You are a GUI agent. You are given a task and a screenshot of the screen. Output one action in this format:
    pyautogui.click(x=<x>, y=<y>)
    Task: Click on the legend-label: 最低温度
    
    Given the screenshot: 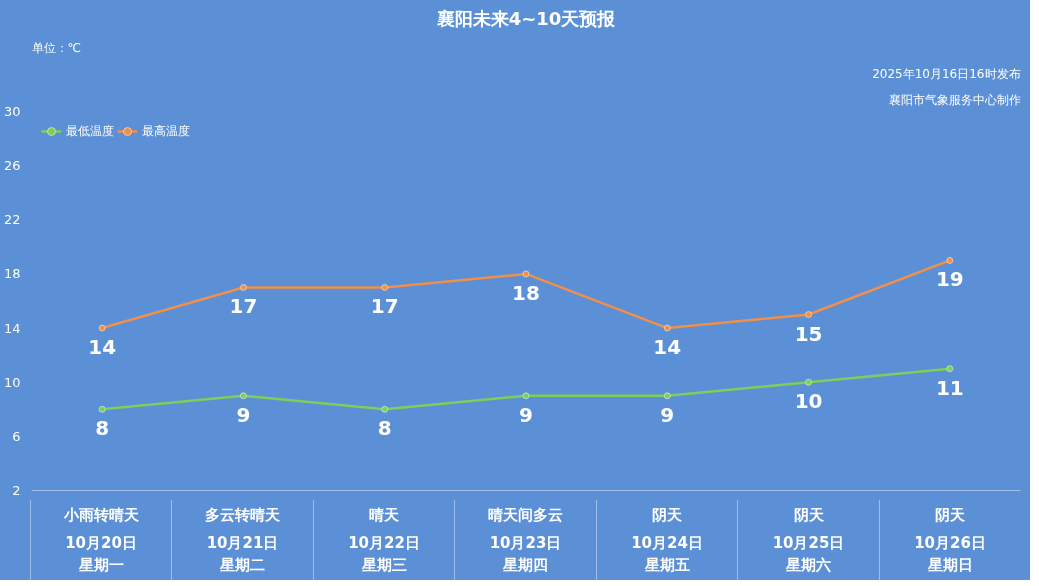 What is the action you would take?
    pyautogui.click(x=90, y=131)
    